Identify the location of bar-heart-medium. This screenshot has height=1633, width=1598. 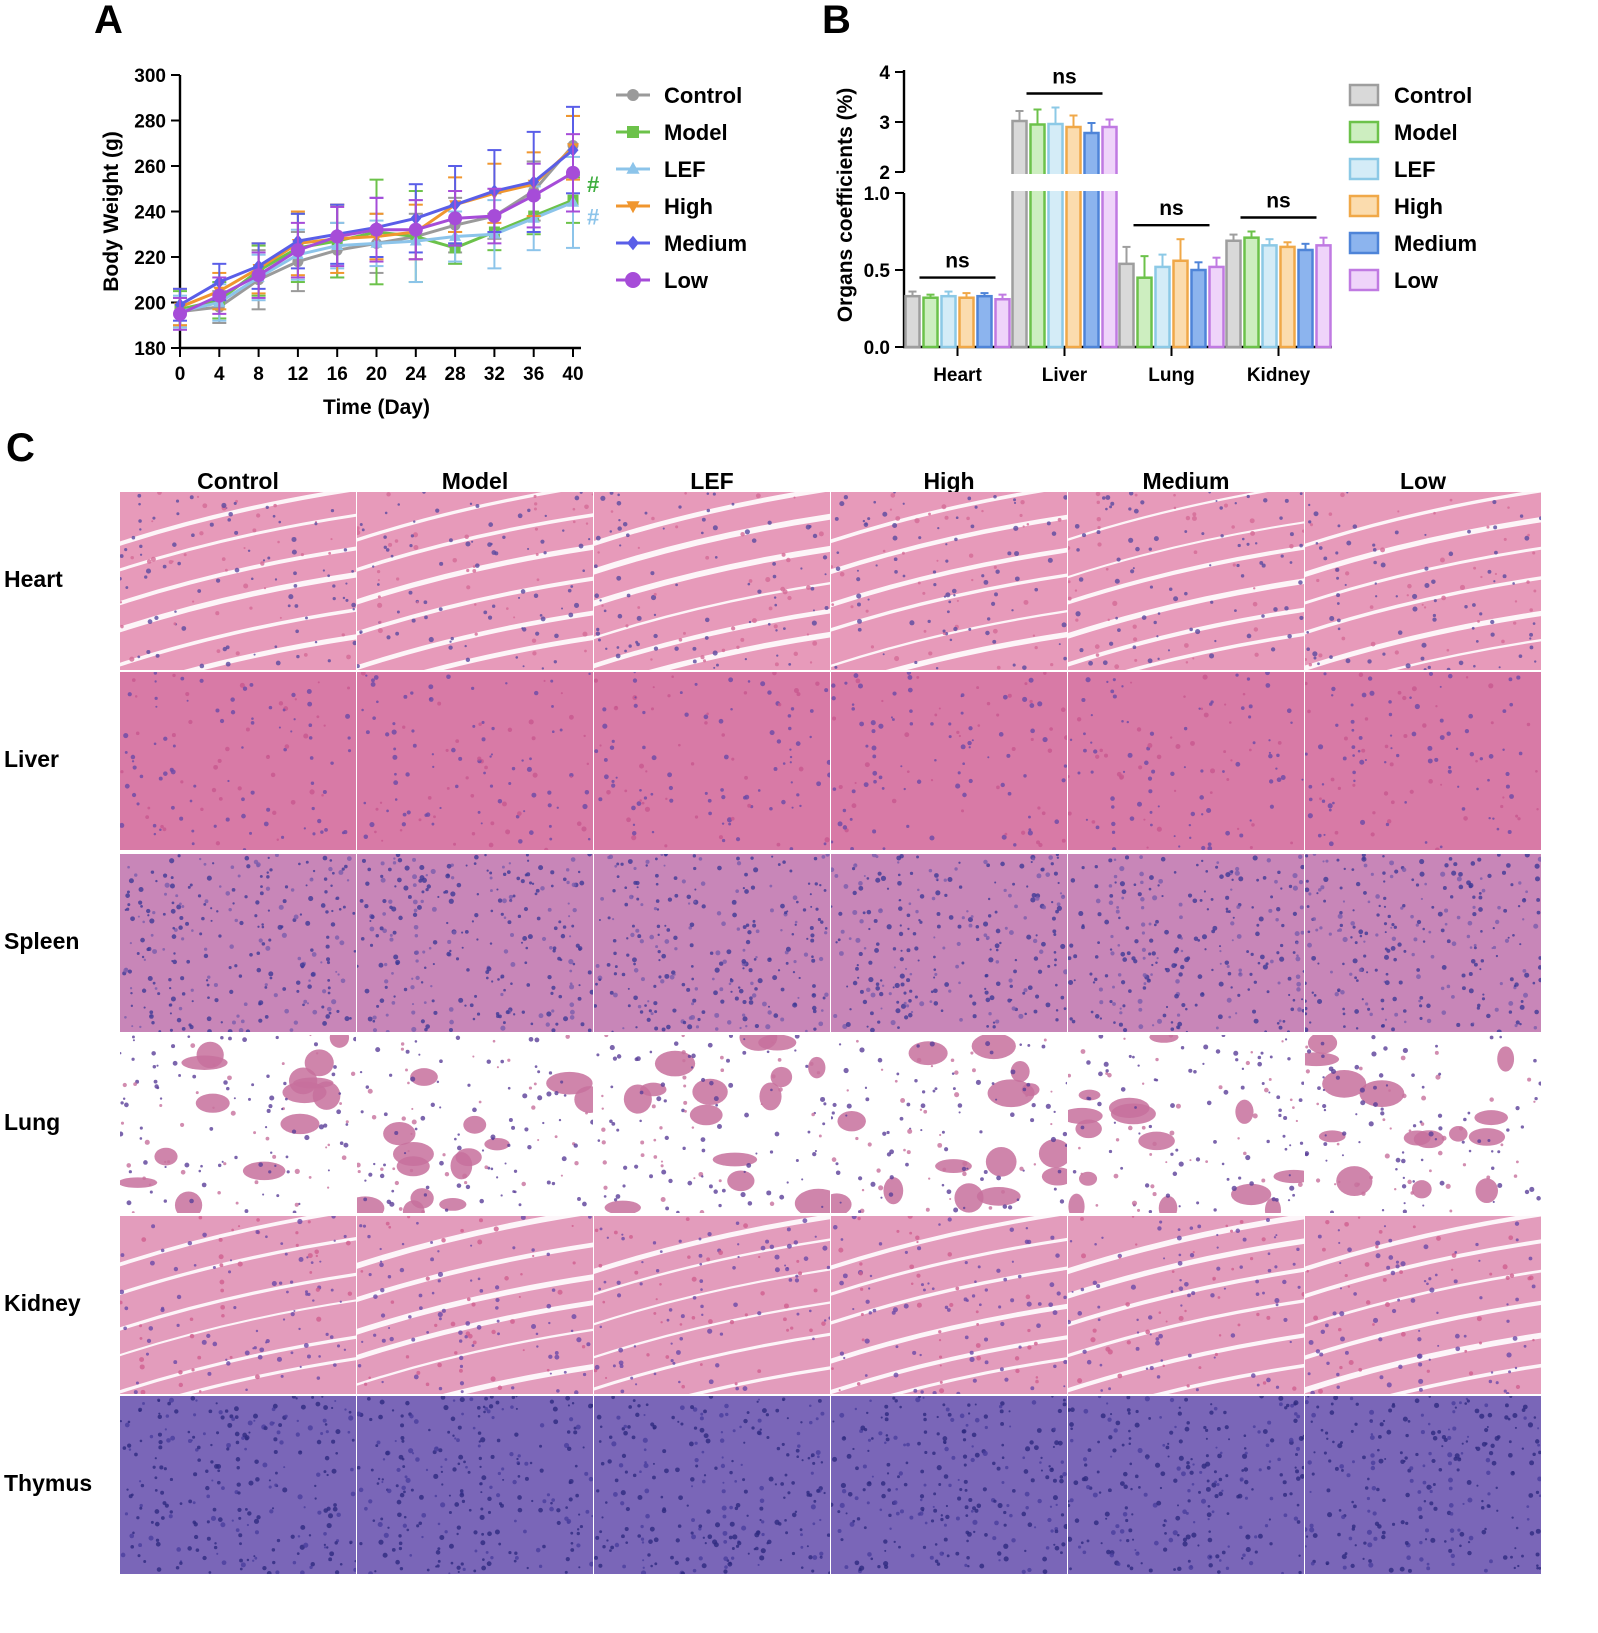
(984, 320).